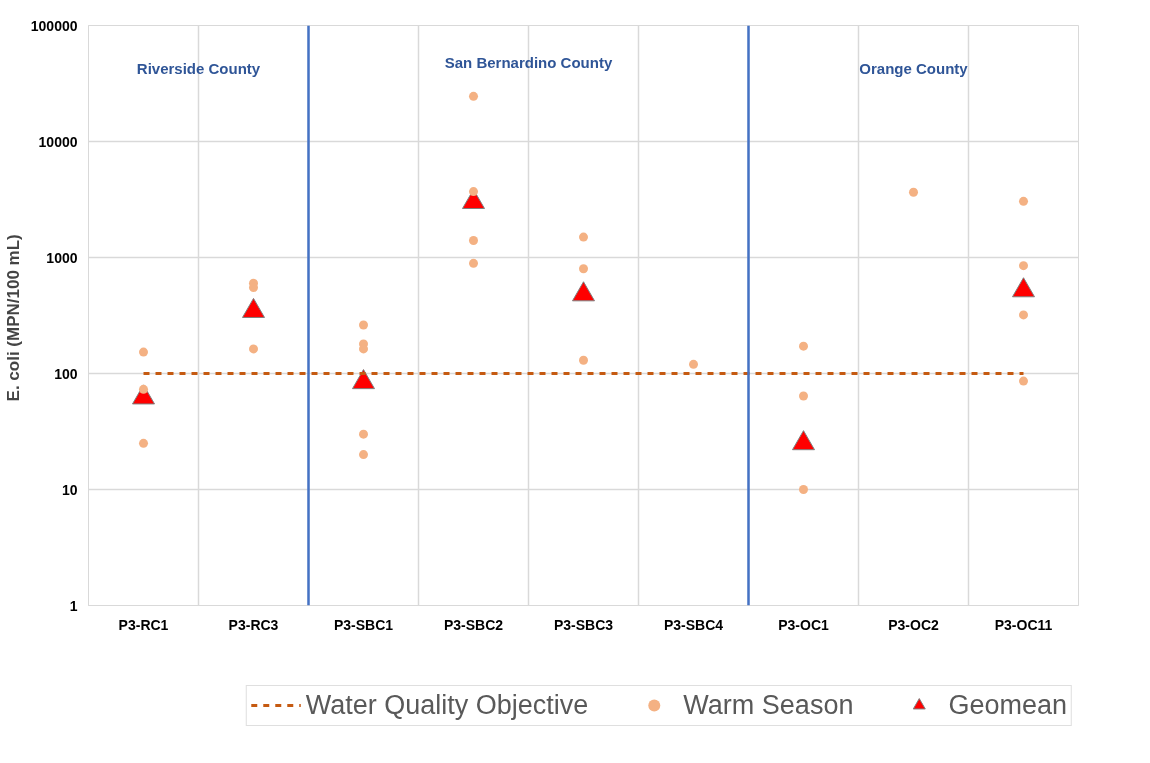 Image resolution: width=1150 pixels, height=763 pixels. I want to click on y-tick-label: 10, so click(69, 489).